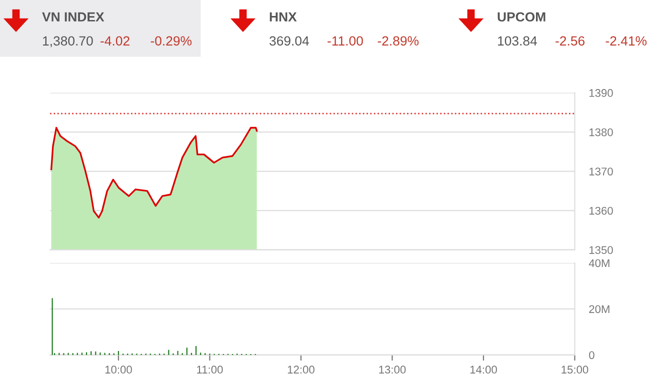 The image size is (660, 385). Describe the element at coordinates (154, 172) in the screenshot. I see `line-series` at that location.